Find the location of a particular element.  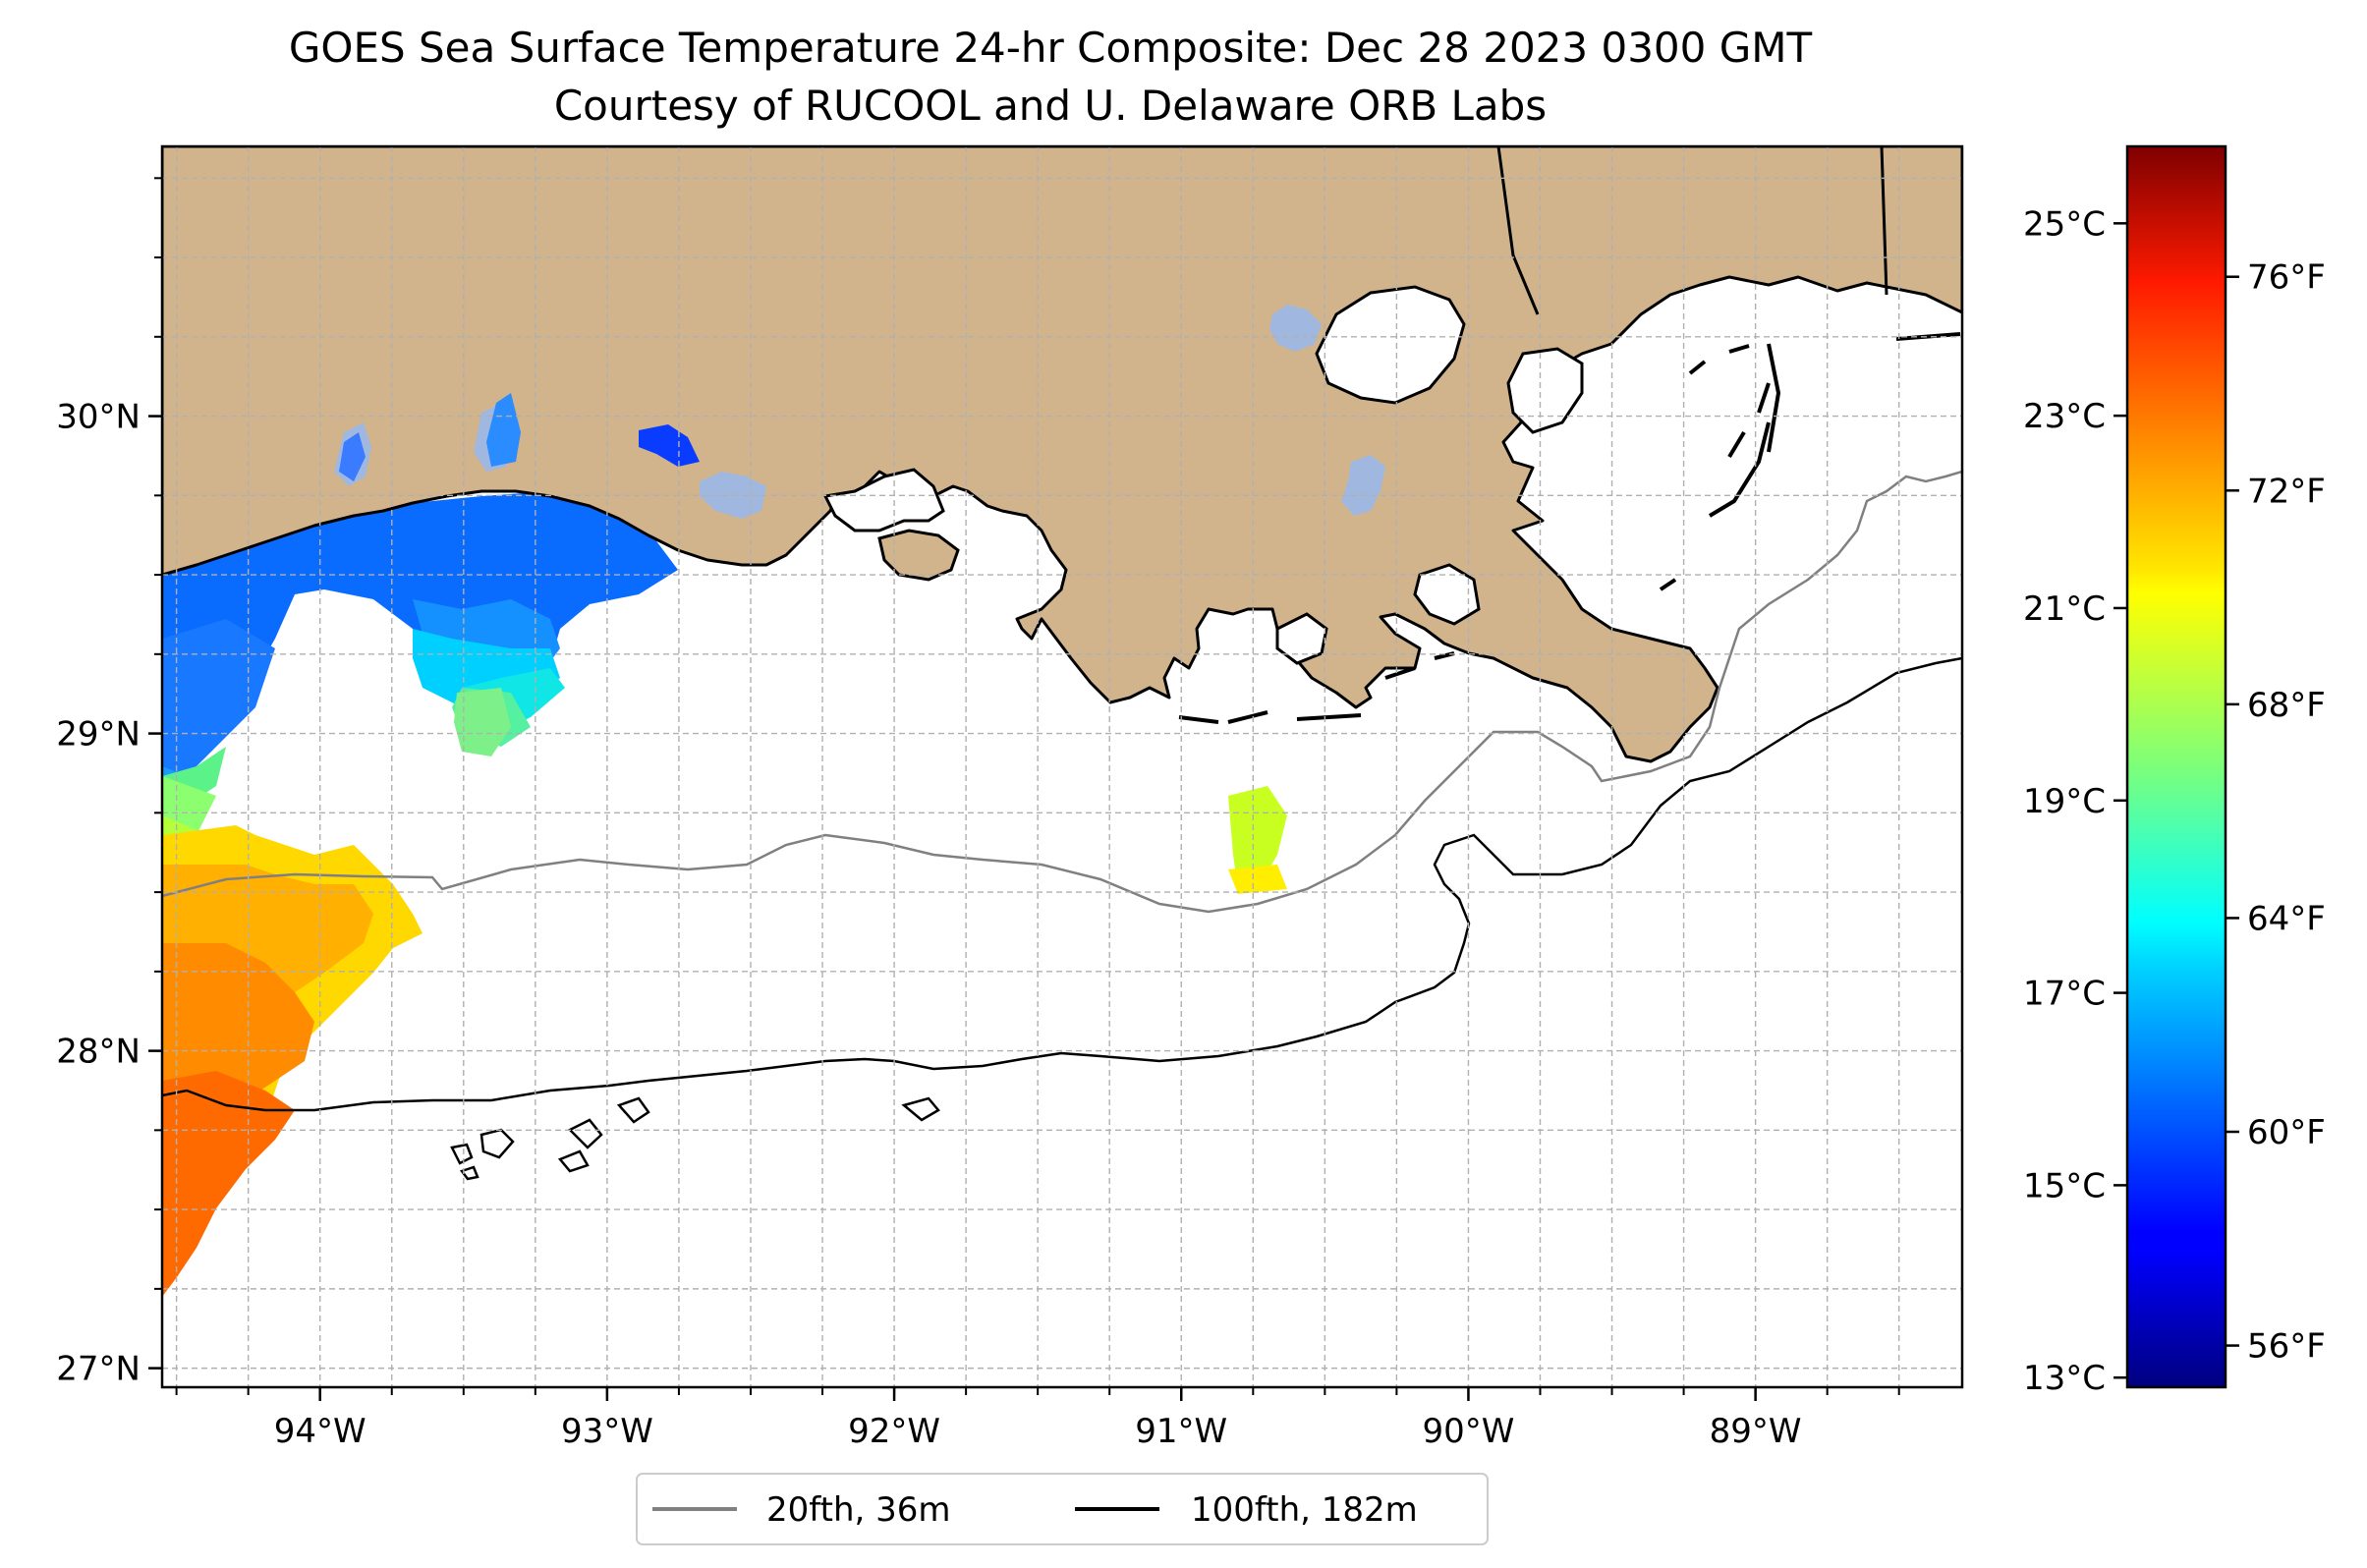

lac-des-allemands is located at coordinates (1363, 485).